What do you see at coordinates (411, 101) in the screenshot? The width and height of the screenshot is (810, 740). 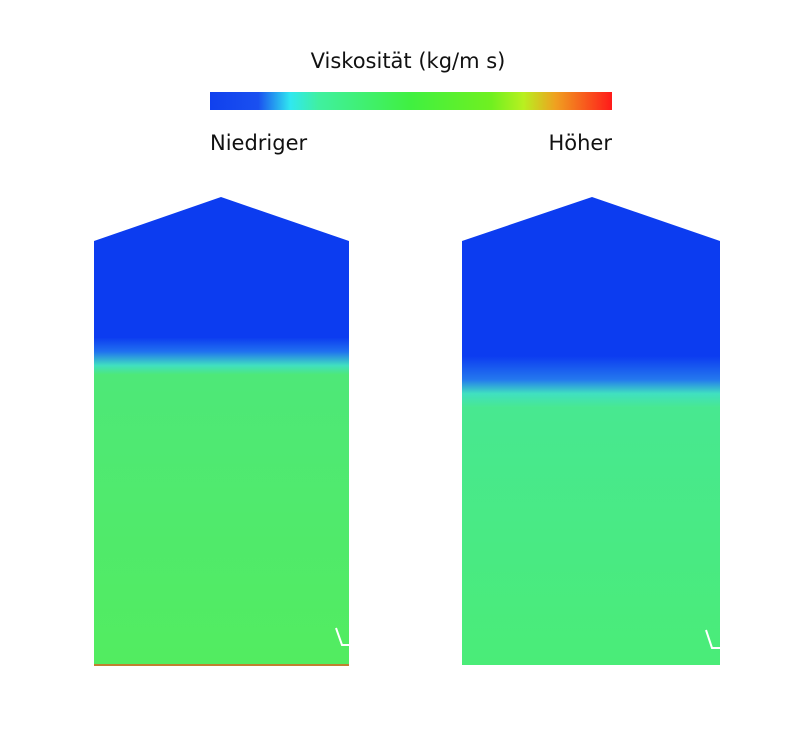 I see `colorbar` at bounding box center [411, 101].